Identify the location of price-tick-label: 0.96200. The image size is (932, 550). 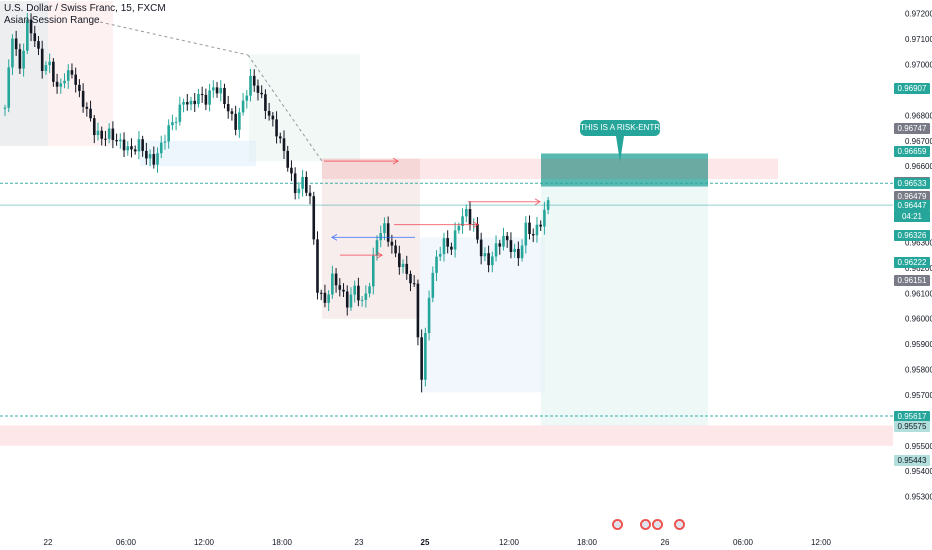
(918, 268).